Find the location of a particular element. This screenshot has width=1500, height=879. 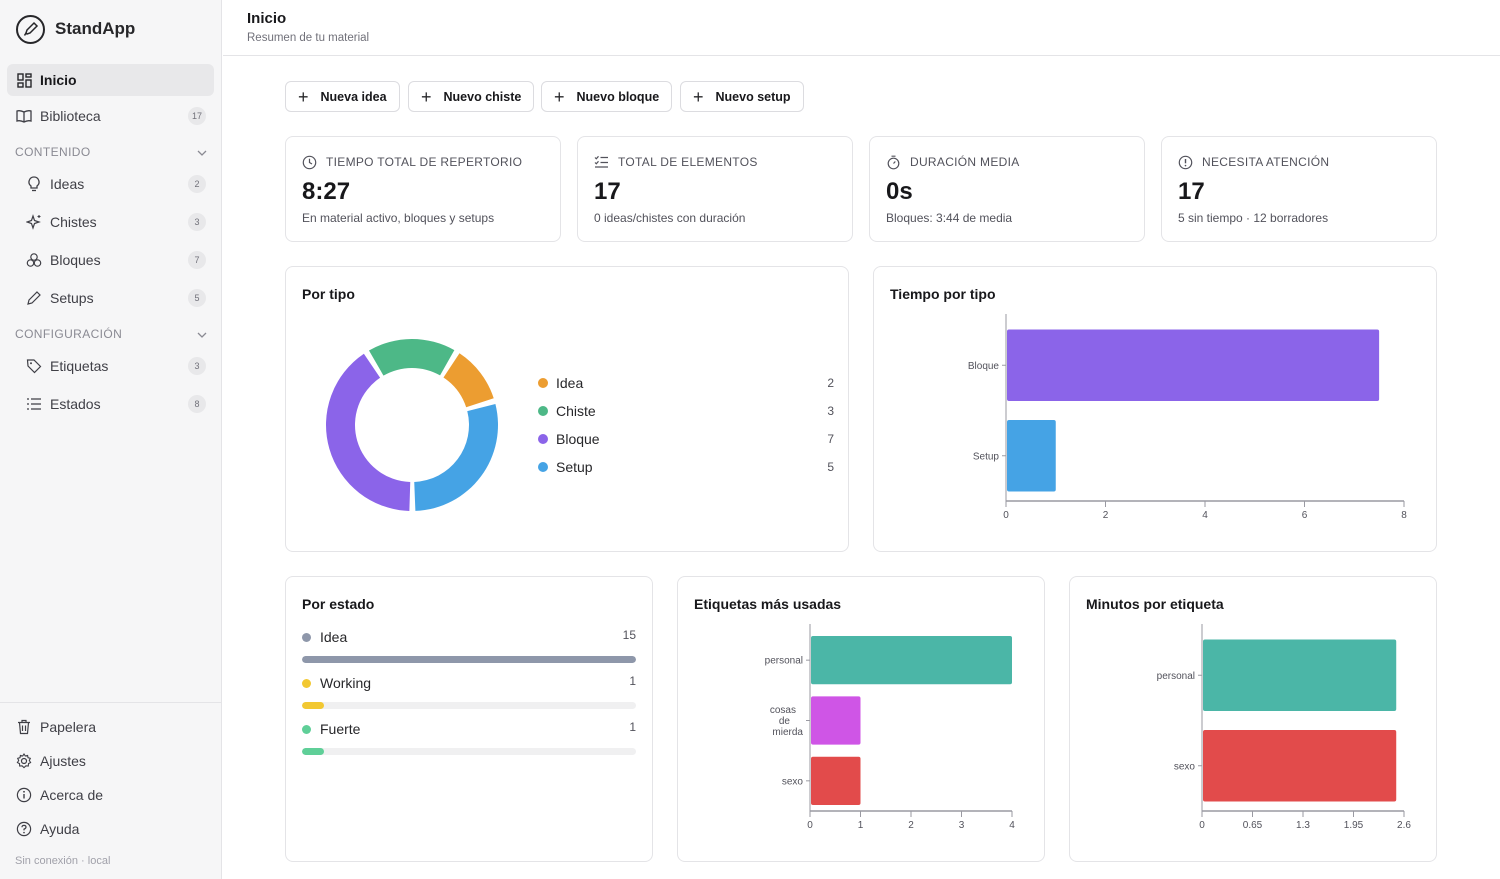

stat-label: TIEMPO TOTAL DE REPERTORIO is located at coordinates (424, 162).